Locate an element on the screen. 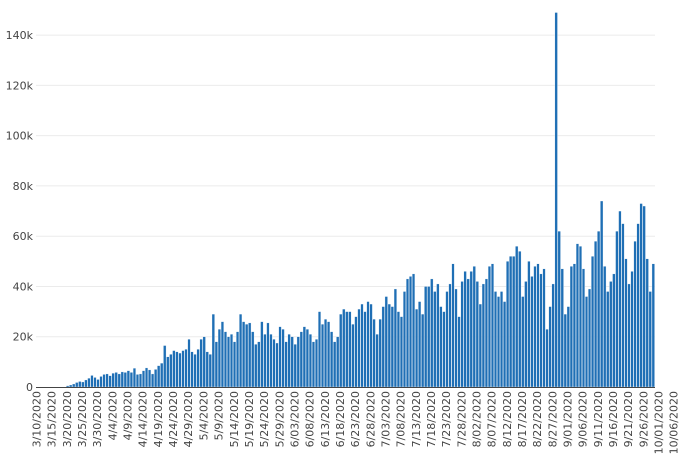  x-tick-label: 3/30/2020 is located at coordinates (97, 419).